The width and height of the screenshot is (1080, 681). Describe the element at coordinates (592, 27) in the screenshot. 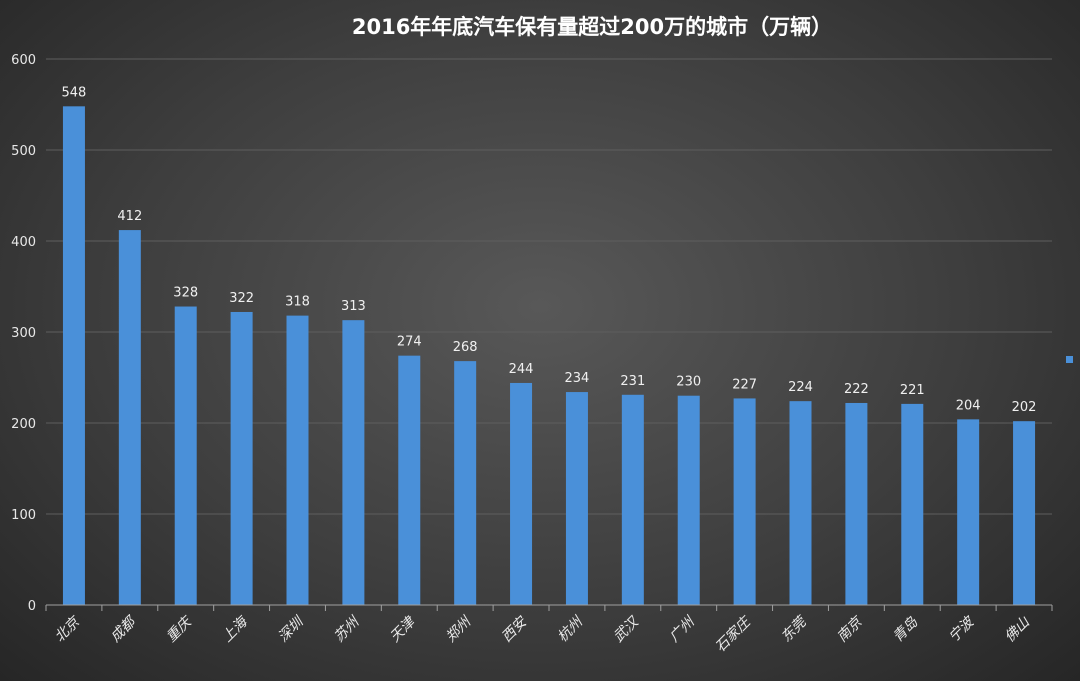

I see `chart-title: 2016年年底汽车保有量超过200万的城市（万辆）` at that location.